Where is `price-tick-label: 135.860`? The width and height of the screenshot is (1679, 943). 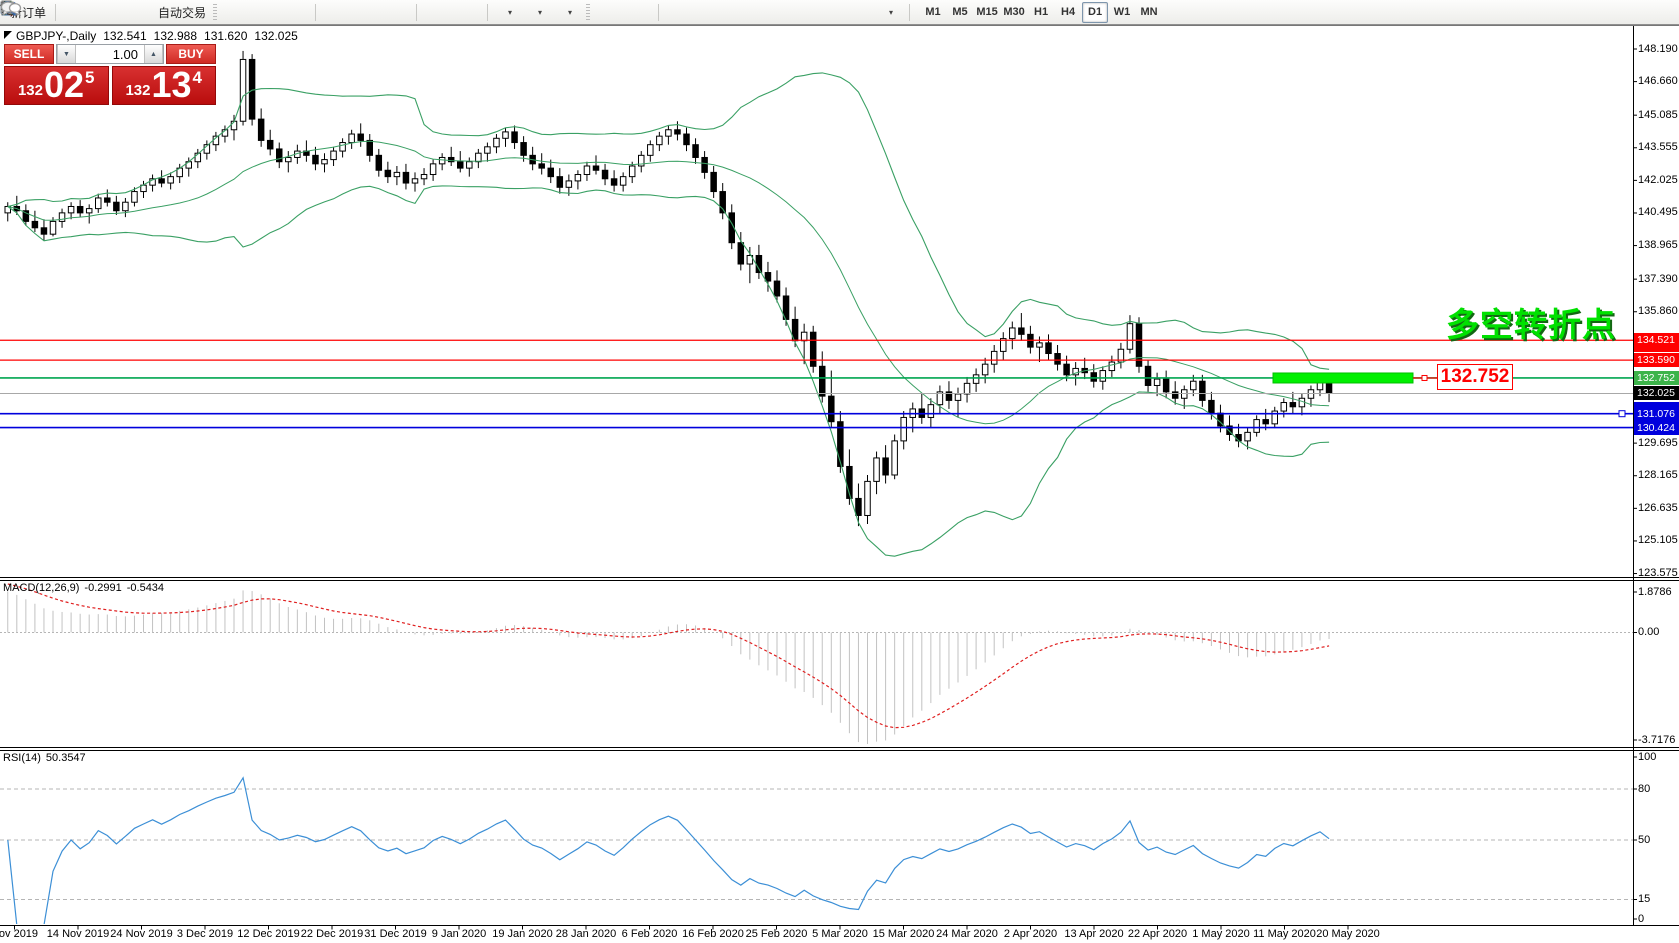 price-tick-label: 135.860 is located at coordinates (1658, 311).